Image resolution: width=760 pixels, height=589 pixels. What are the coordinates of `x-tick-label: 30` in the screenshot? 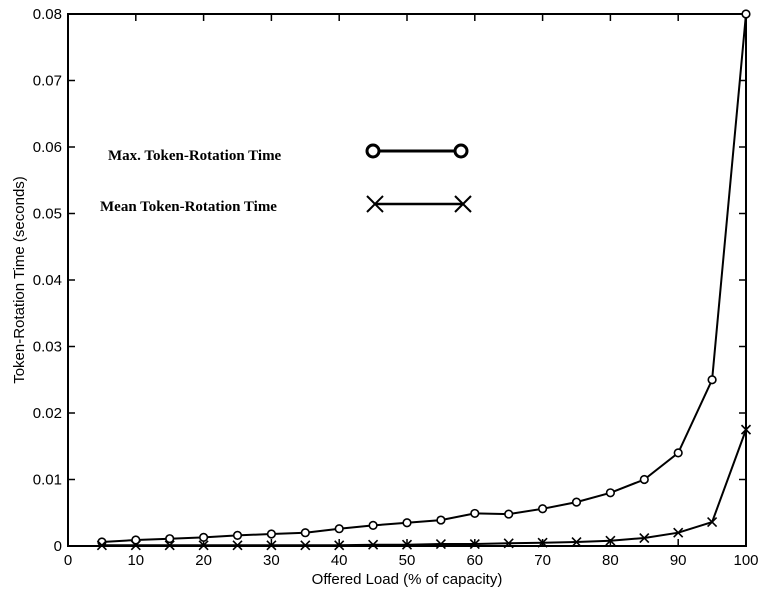 It's located at (271, 560).